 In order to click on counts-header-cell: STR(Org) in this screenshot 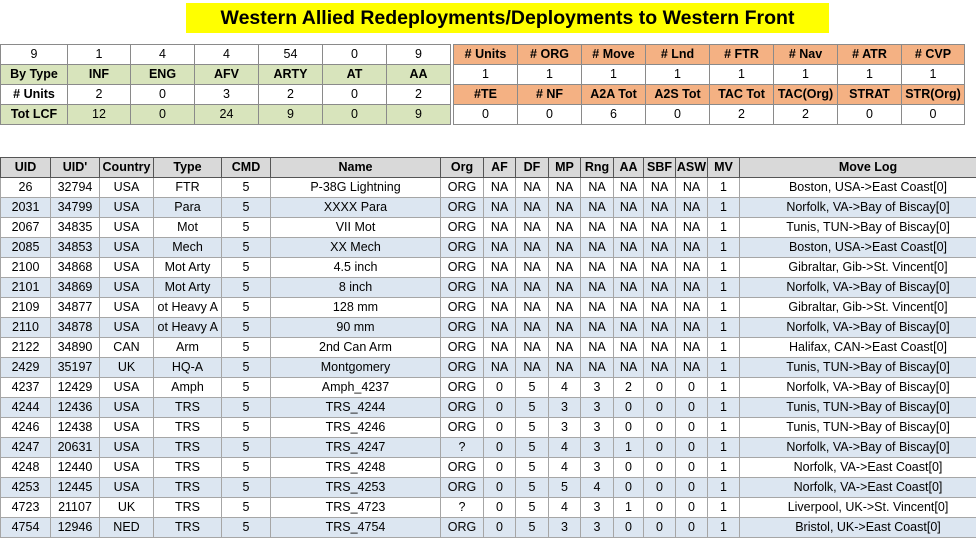, I will do `click(933, 95)`.